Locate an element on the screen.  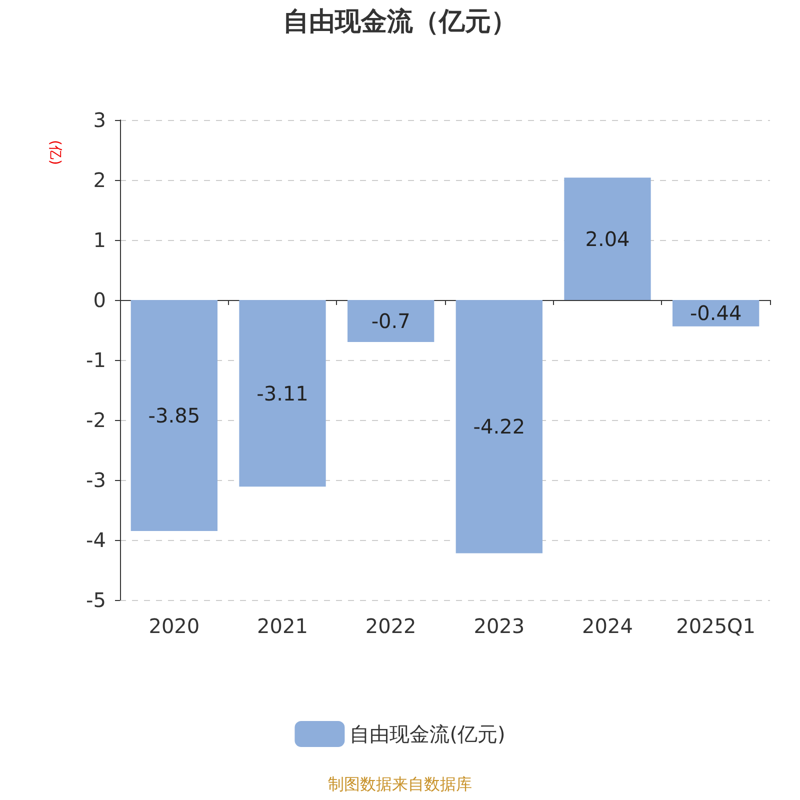
data-label: -3.85 is located at coordinates (174, 416).